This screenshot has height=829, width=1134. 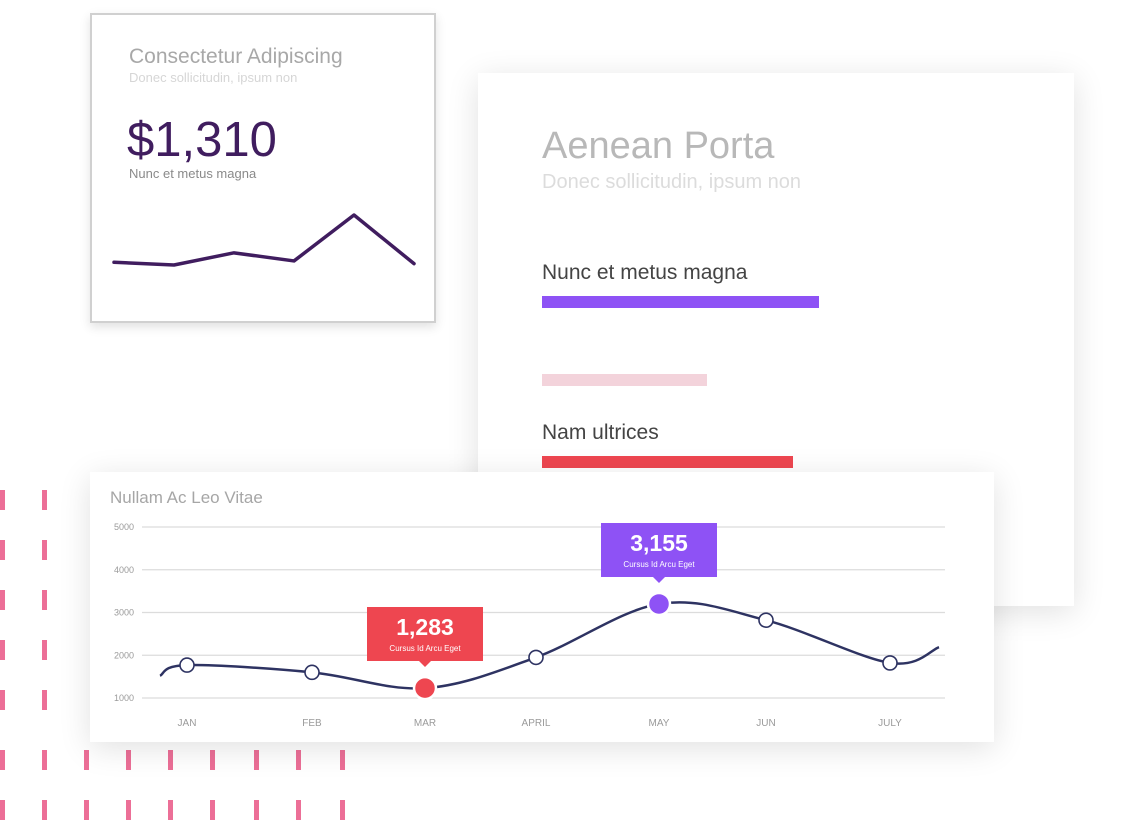 What do you see at coordinates (425, 627) in the screenshot?
I see `callout-value: 1,283` at bounding box center [425, 627].